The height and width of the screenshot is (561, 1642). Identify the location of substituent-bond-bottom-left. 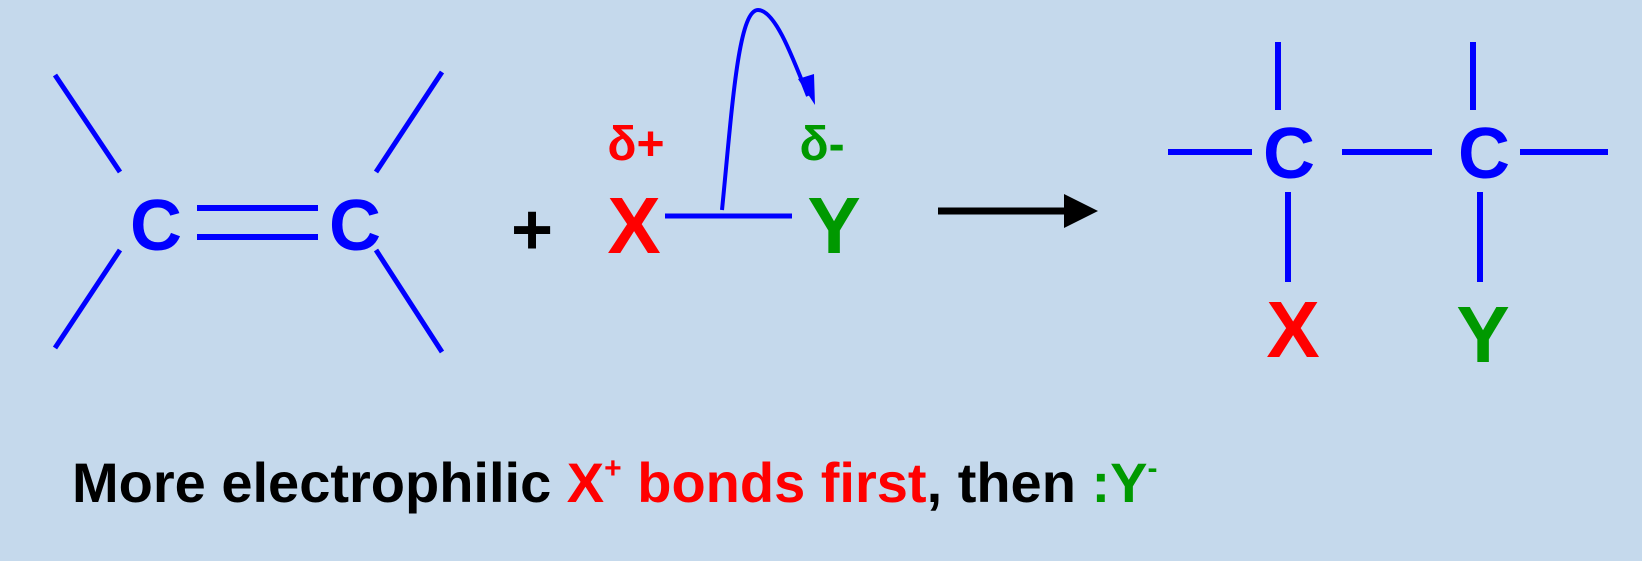
(87, 299).